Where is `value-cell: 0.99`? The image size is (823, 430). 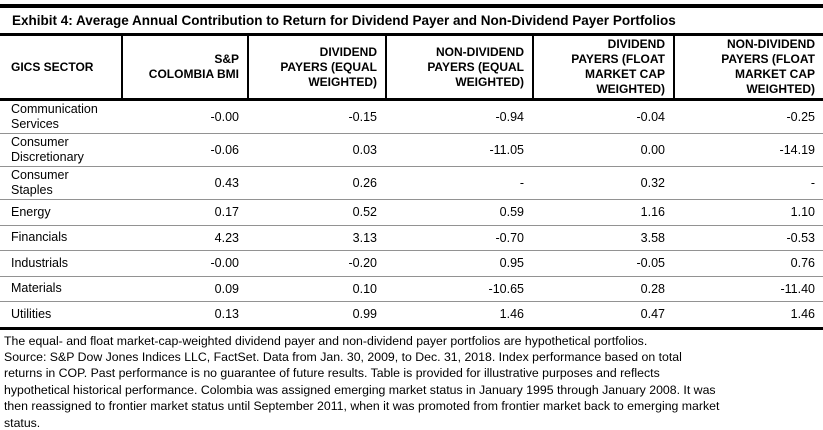 value-cell: 0.99 is located at coordinates (364, 314).